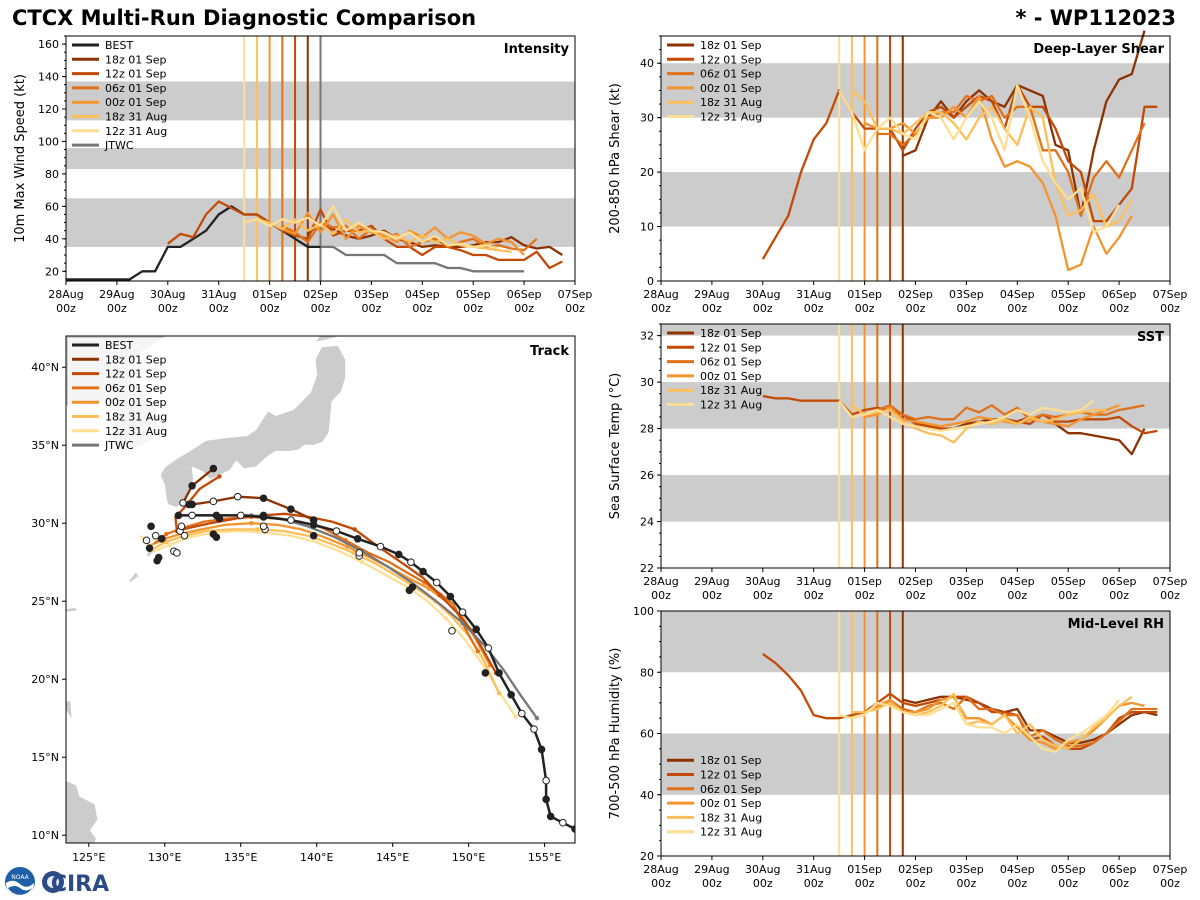 The width and height of the screenshot is (1200, 900). What do you see at coordinates (1010, 412) in the screenshot?
I see `series-line-06z-01-sep` at bounding box center [1010, 412].